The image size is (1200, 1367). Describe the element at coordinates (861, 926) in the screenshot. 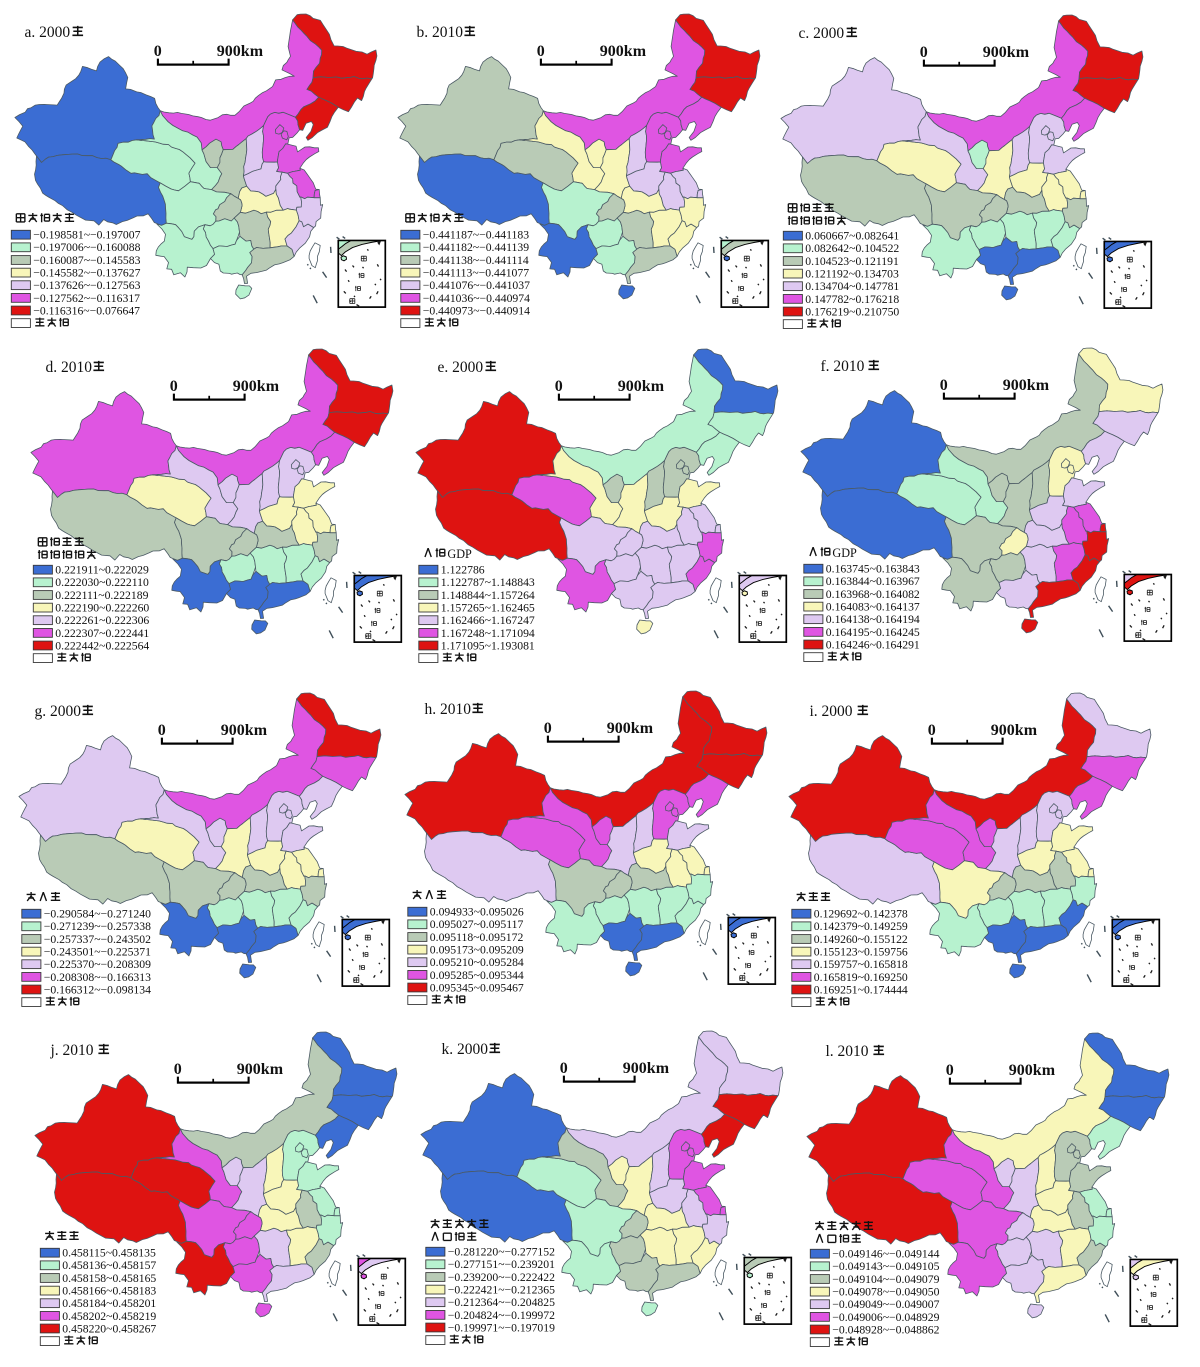

I see `svg-text: 0.142379~0.149259` at that location.